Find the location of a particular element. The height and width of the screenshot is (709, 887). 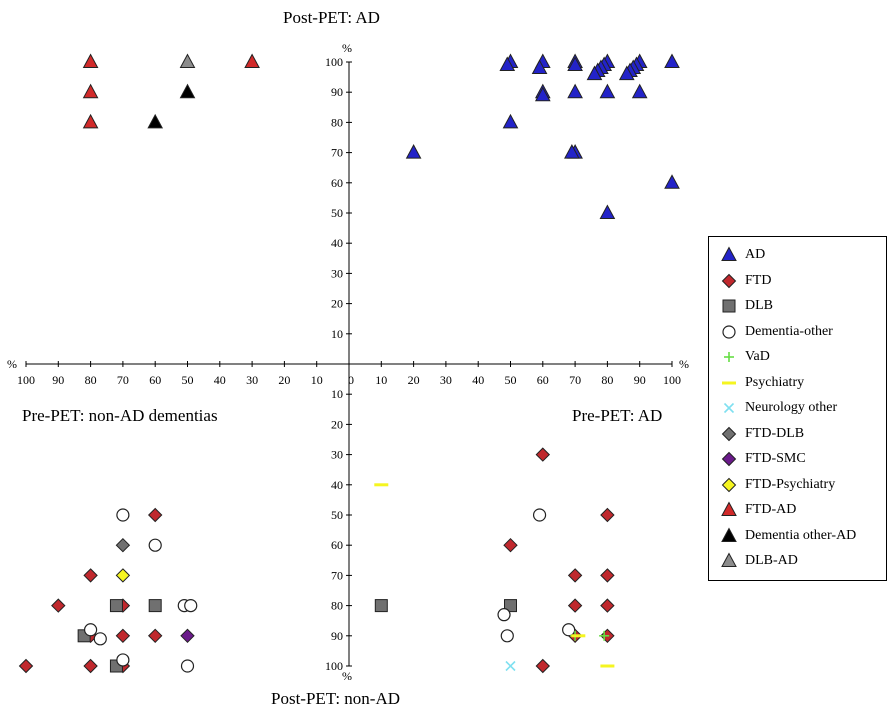

legend-symbol-dlb_ad is located at coordinates (729, 559).